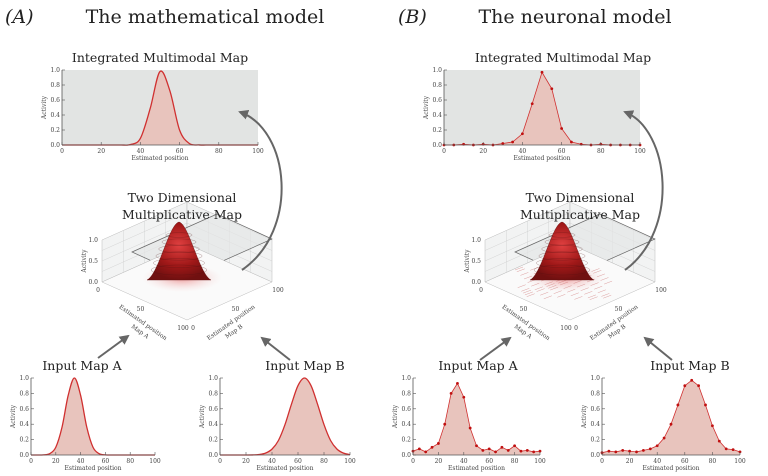 This screenshot has width=768, height=476. I want to click on arrow-from-input-b-b, so click(658, 348).